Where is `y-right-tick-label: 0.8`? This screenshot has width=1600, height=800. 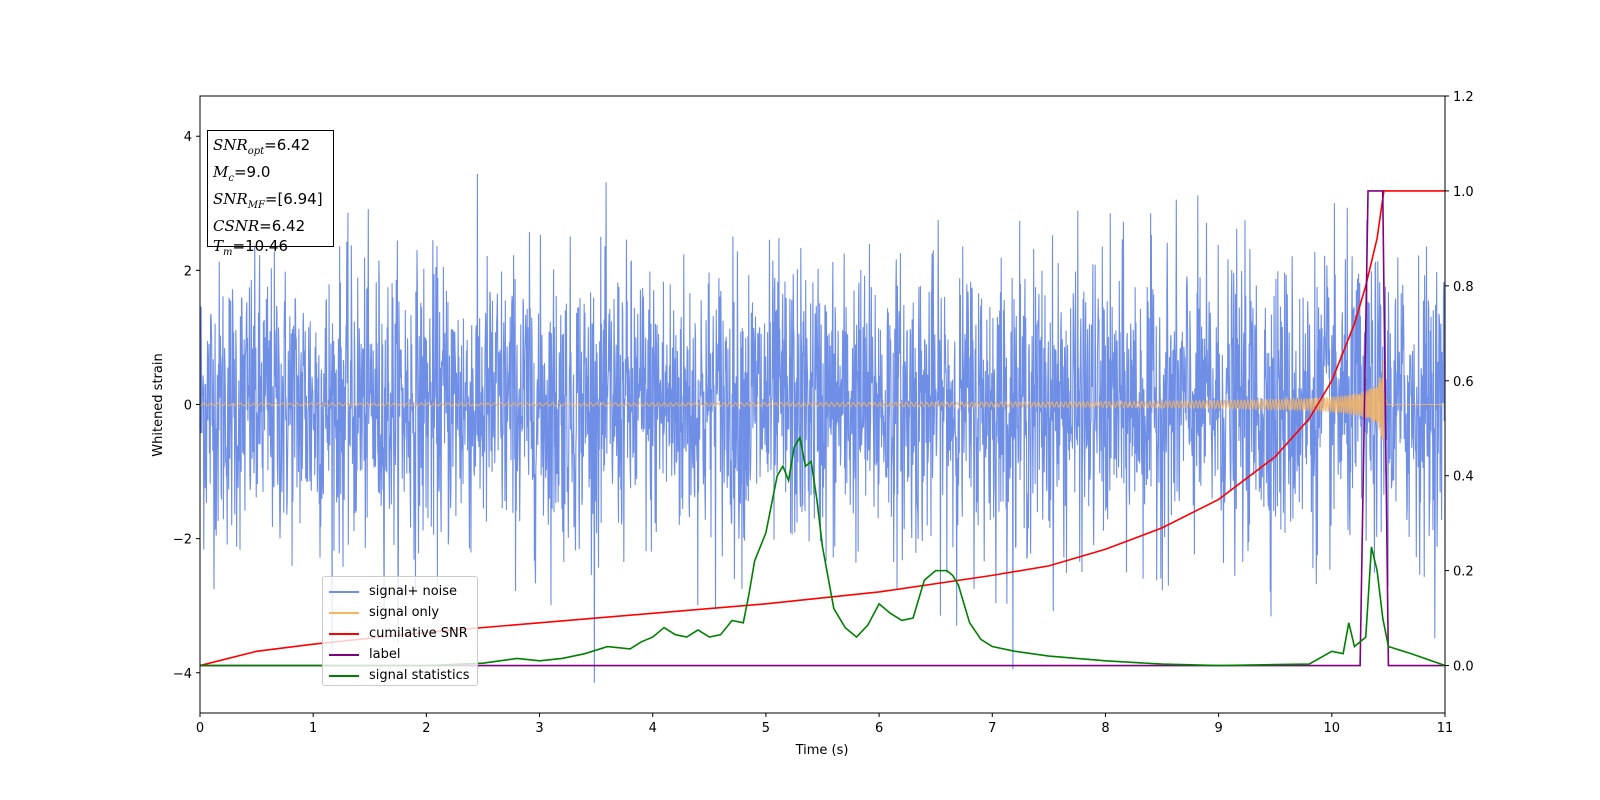 y-right-tick-label: 0.8 is located at coordinates (1463, 287).